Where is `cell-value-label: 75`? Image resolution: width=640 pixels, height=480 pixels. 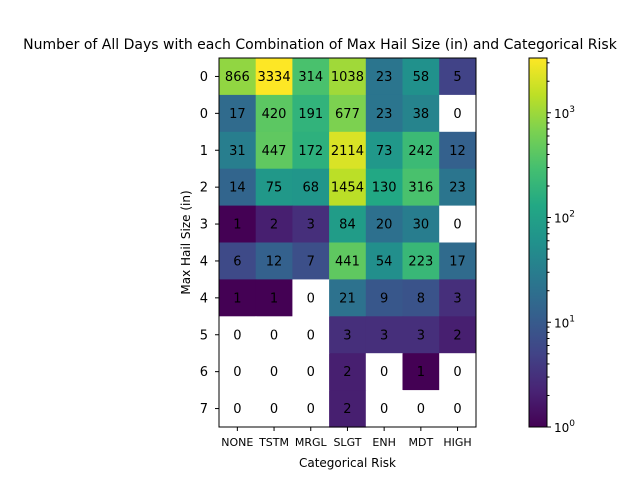 cell-value-label: 75 is located at coordinates (274, 188).